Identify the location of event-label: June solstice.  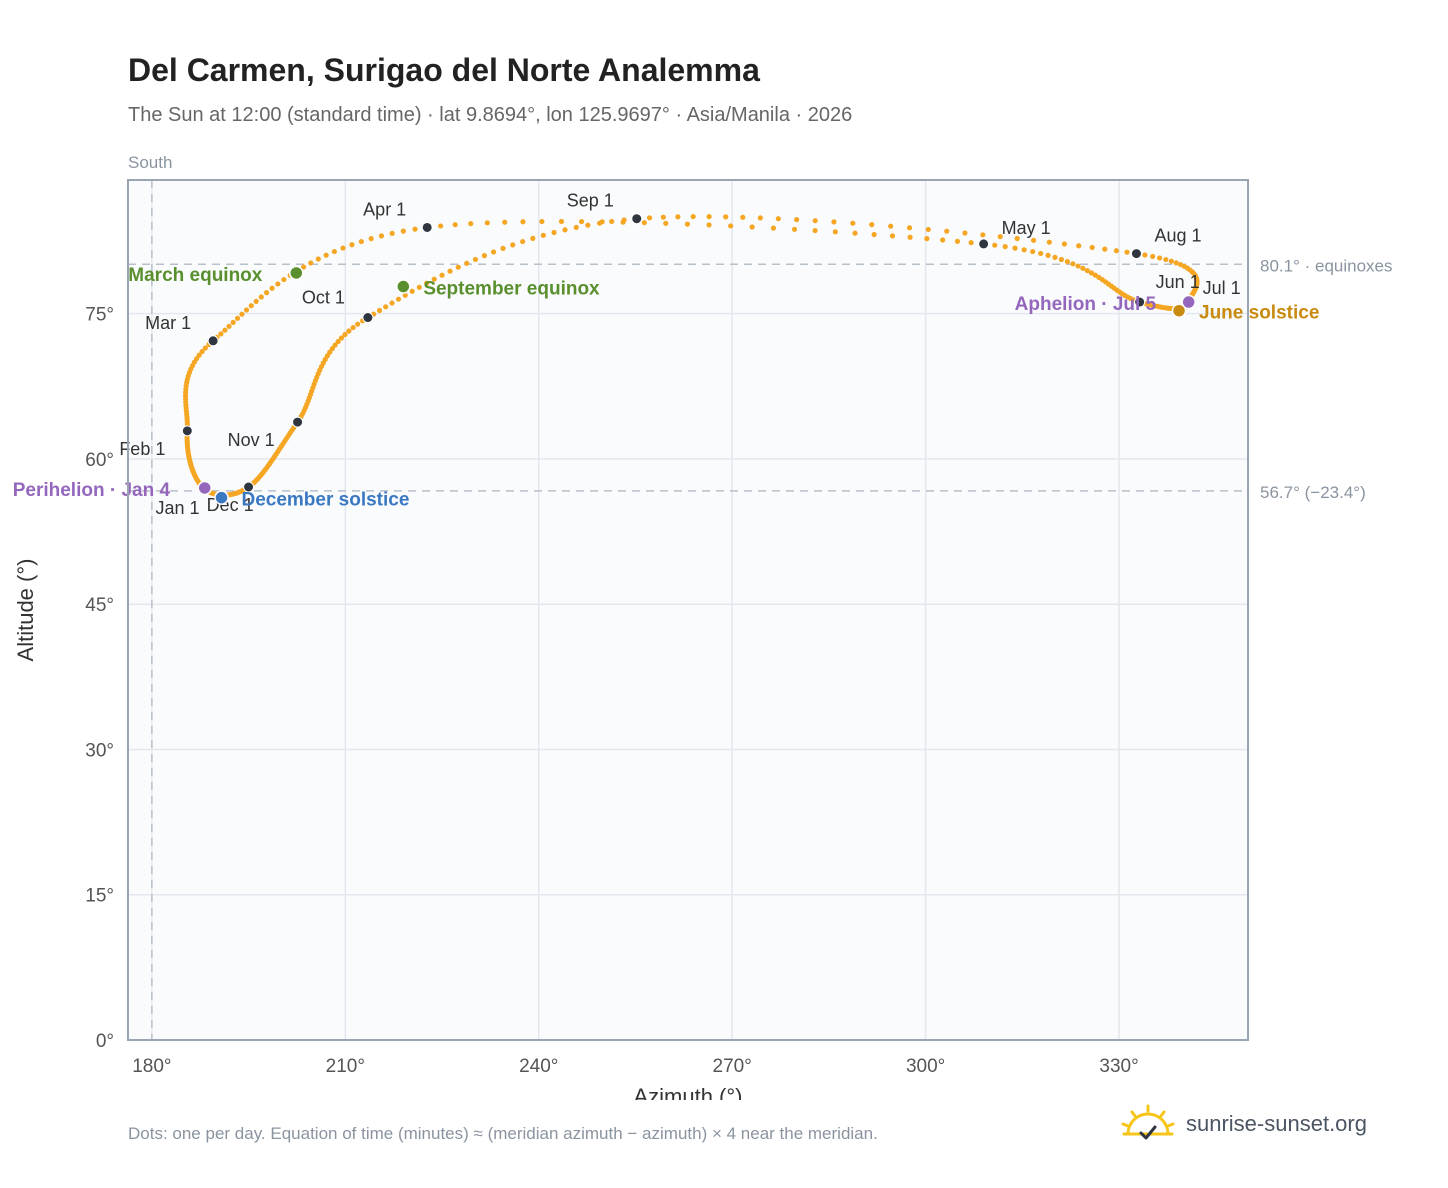
(1259, 313).